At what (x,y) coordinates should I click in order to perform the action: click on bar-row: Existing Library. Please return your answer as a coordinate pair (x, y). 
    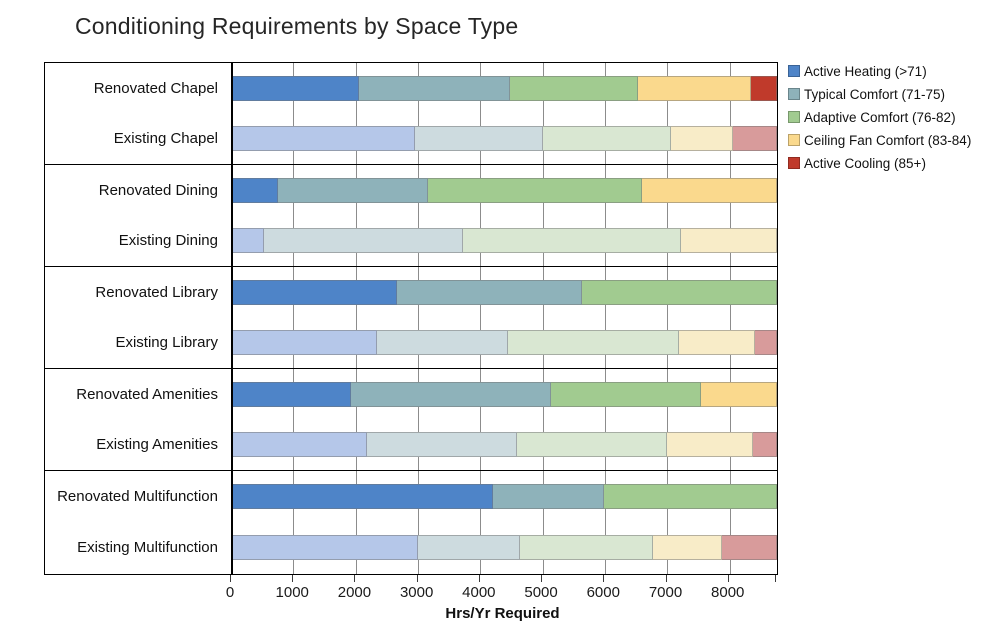
    Looking at the image, I should click on (411, 343).